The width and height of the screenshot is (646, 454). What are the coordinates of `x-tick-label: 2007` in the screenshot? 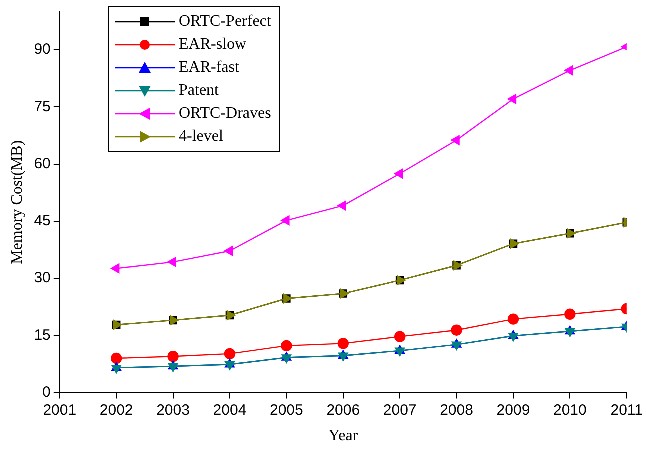 It's located at (400, 410).